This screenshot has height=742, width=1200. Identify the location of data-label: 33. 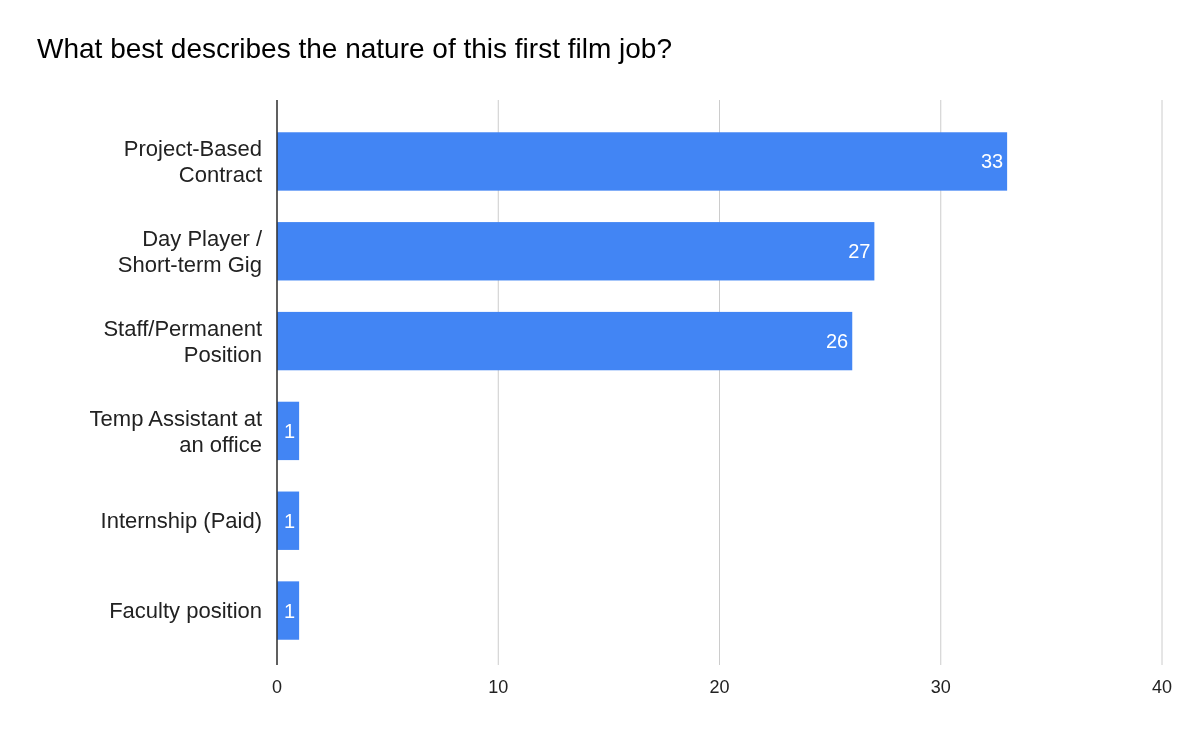
(992, 161).